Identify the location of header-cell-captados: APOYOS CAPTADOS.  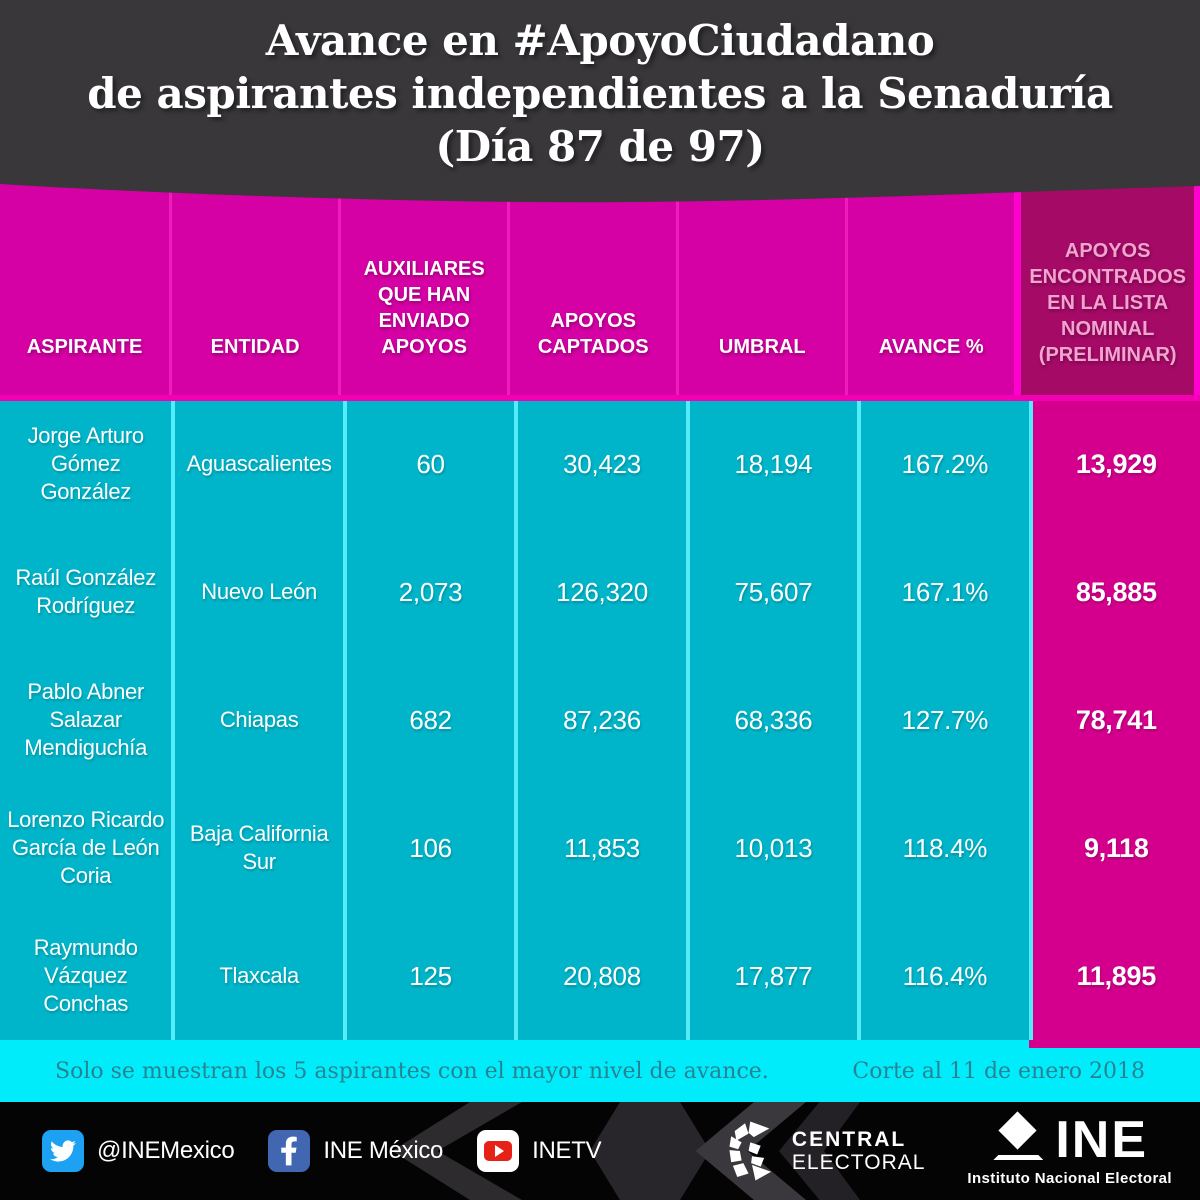
(592, 290).